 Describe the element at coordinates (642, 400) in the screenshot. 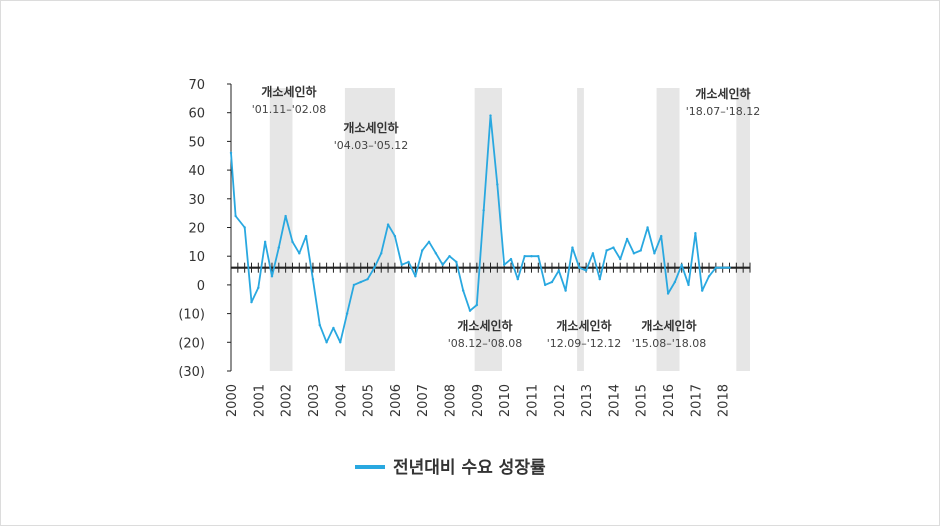

I see `x-tick-label: 2015` at that location.